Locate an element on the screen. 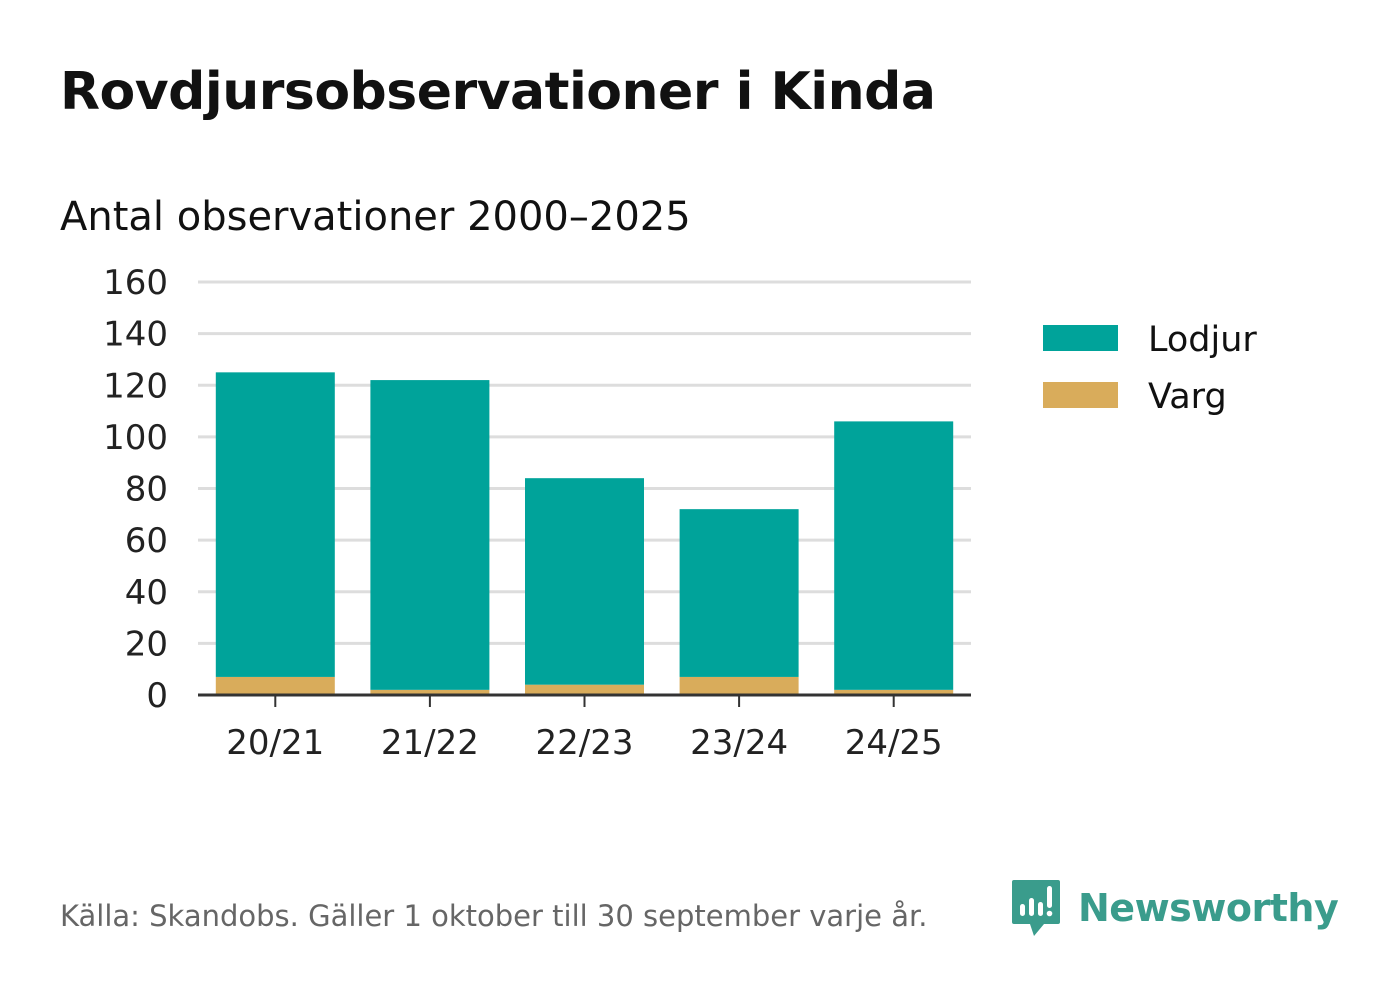  newsworthy-logo: Newsworthy is located at coordinates (1174, 908).